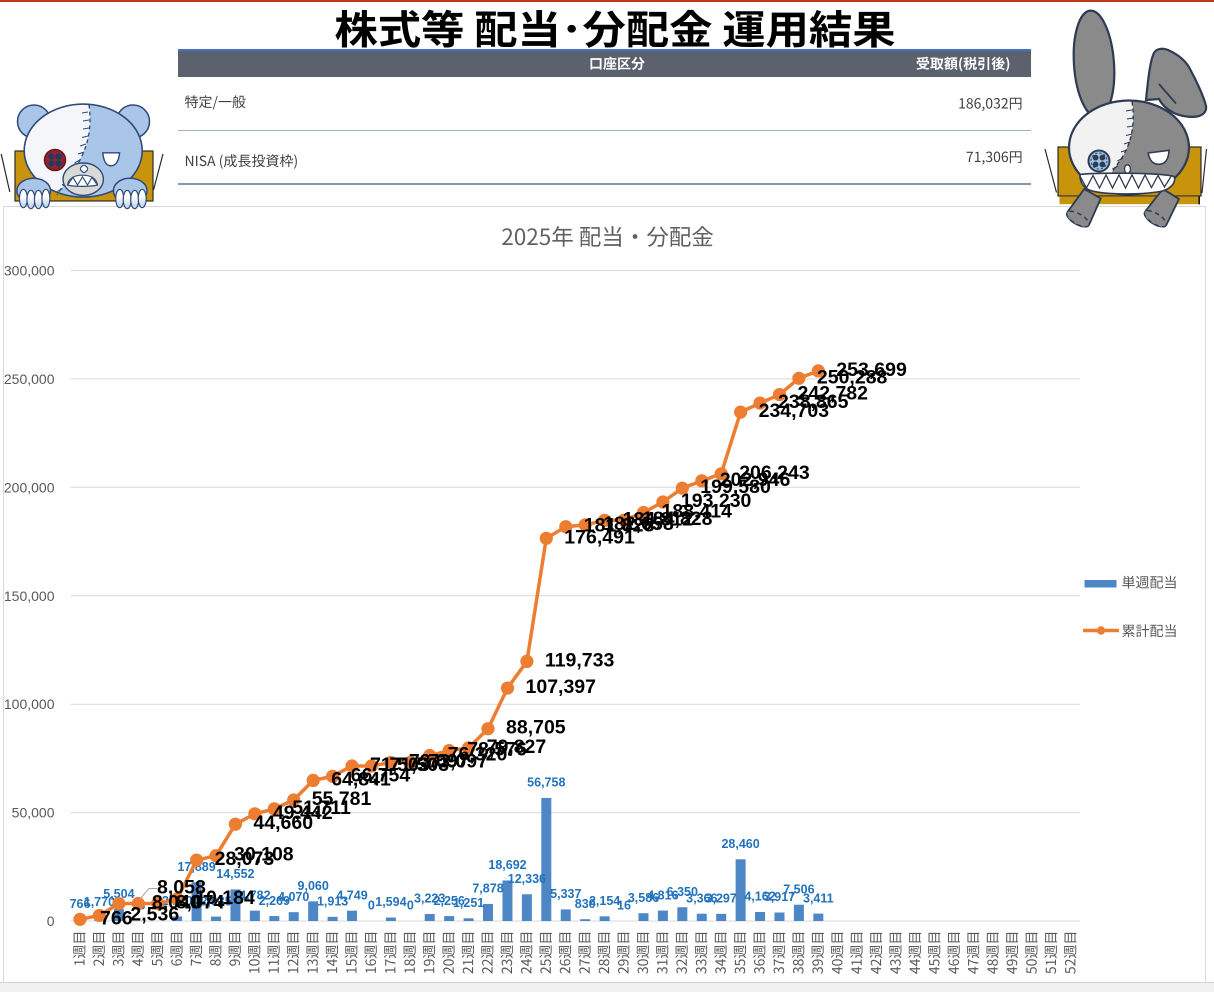  What do you see at coordinates (283, 823) in the screenshot?
I see `svg-text: 44,660` at bounding box center [283, 823].